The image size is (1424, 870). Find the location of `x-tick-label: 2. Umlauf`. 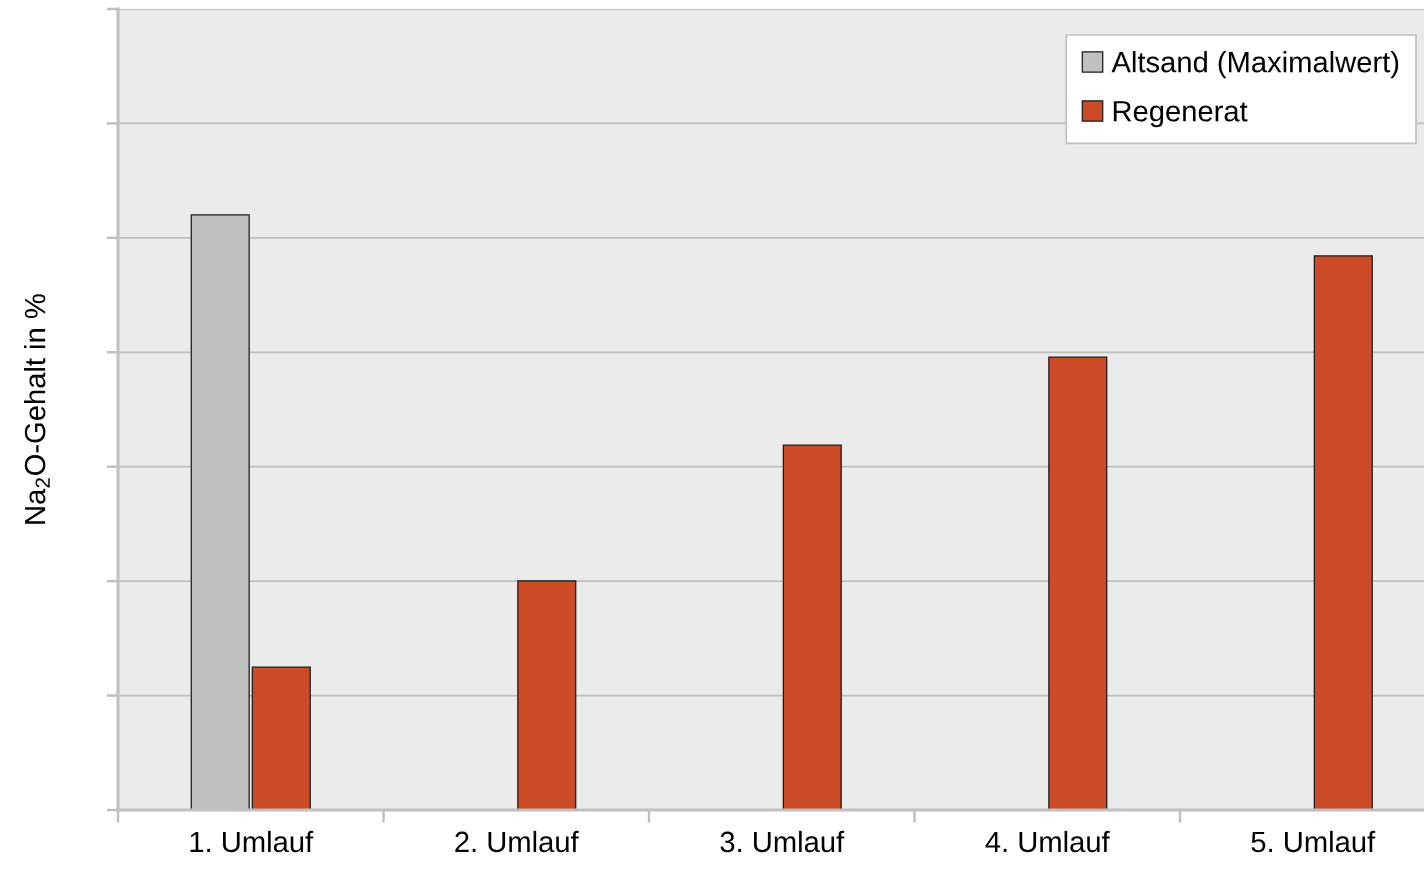

x-tick-label: 2. Umlauf is located at coordinates (517, 841).